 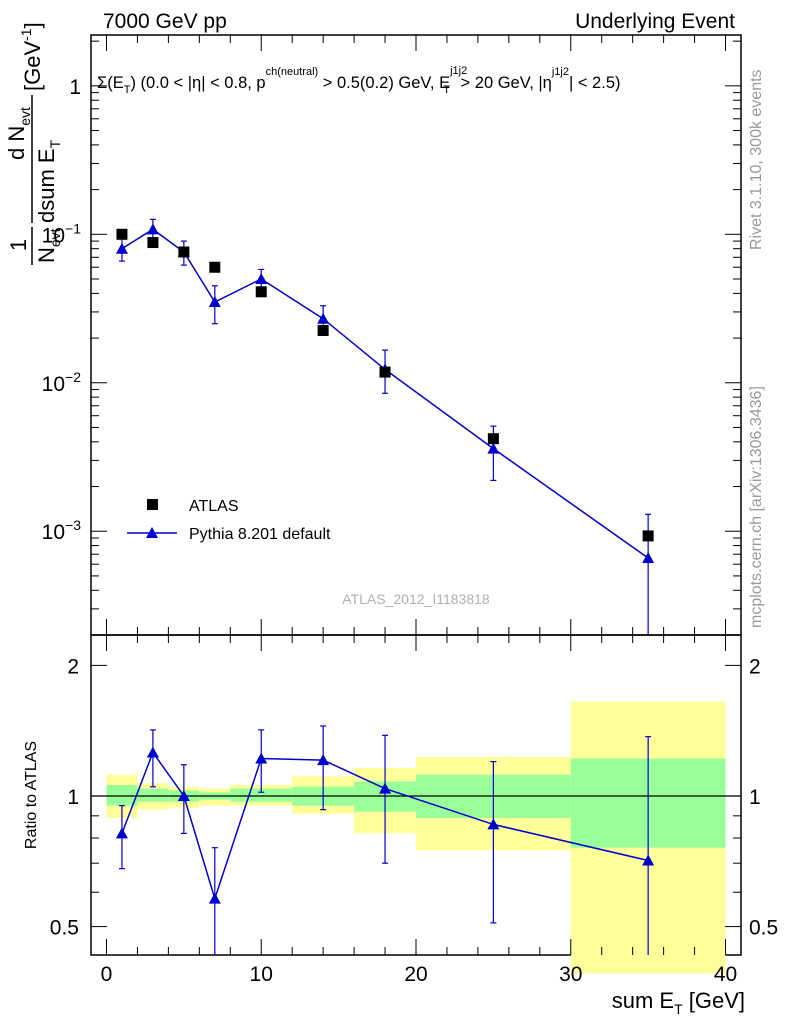 What do you see at coordinates (755, 666) in the screenshot?
I see `ratio-y-tick-label-right: 2` at bounding box center [755, 666].